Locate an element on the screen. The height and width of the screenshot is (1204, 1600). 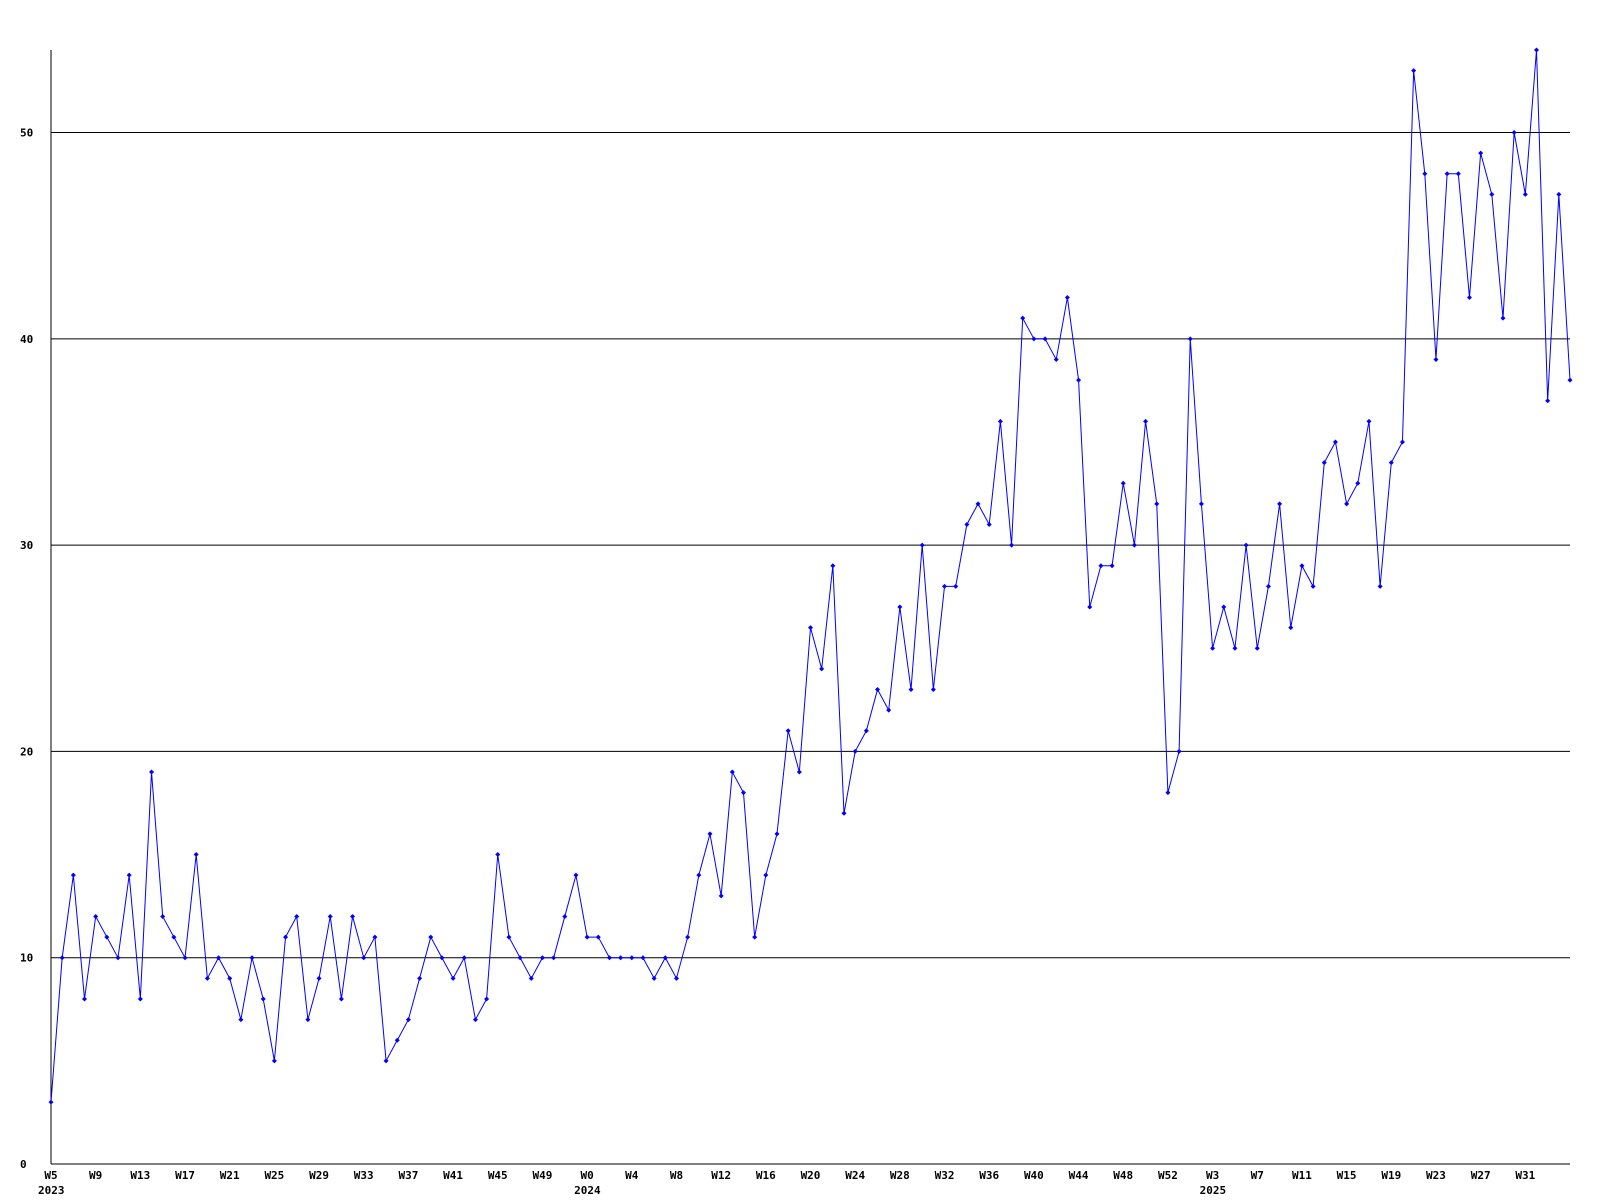
x-tick-label: W5 is located at coordinates (50, 1175).